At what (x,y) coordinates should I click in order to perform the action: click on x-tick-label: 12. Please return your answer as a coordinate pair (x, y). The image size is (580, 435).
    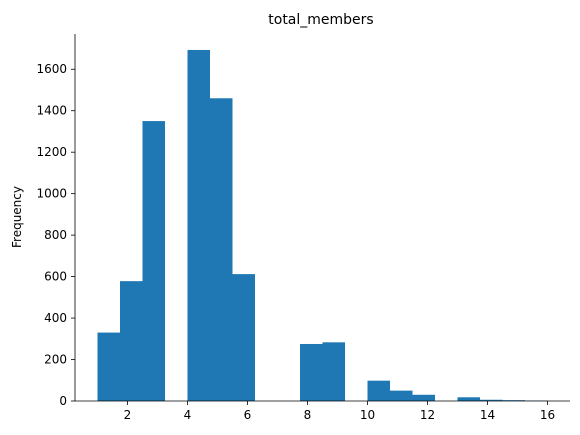
    Looking at the image, I should click on (427, 415).